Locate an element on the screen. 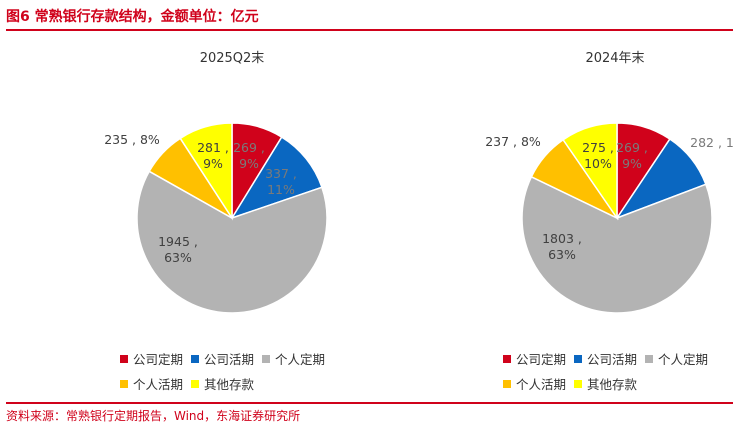 Image resolution: width=733 pixels, height=426 pixels. pie-title-2024: 2024年末 is located at coordinates (614, 58).